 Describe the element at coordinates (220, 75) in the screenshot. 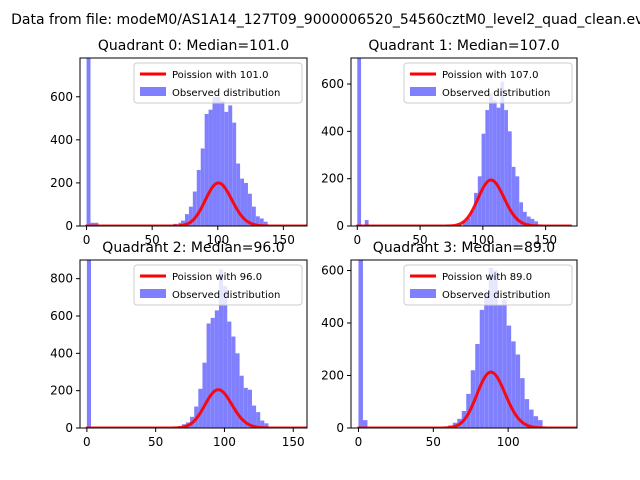

I see `legend-label-poisson: Poission with 101.0` at that location.